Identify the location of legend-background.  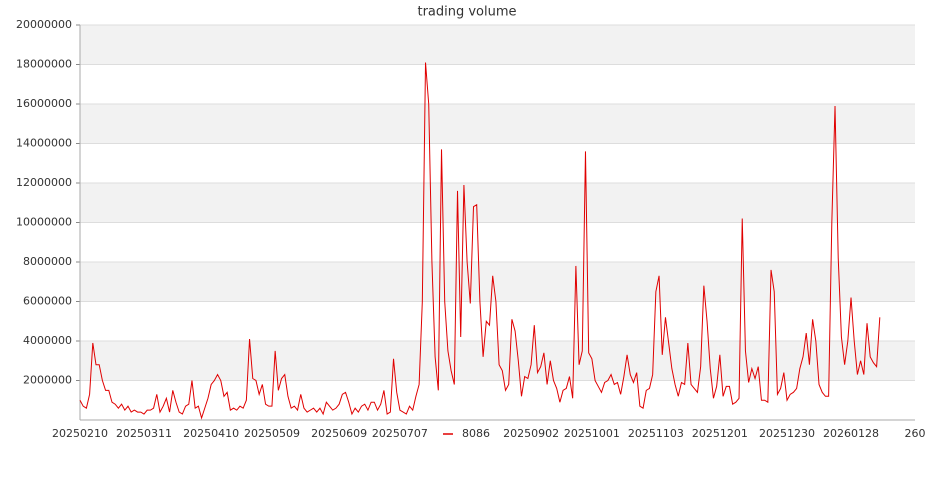
(469, 434).